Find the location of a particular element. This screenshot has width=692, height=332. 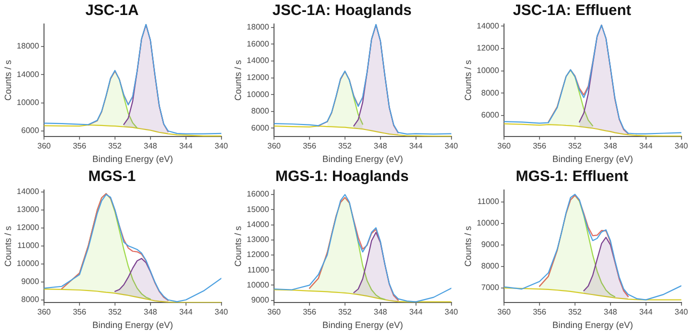

chart-title: JSC-1A: Effluent is located at coordinates (572, 11).